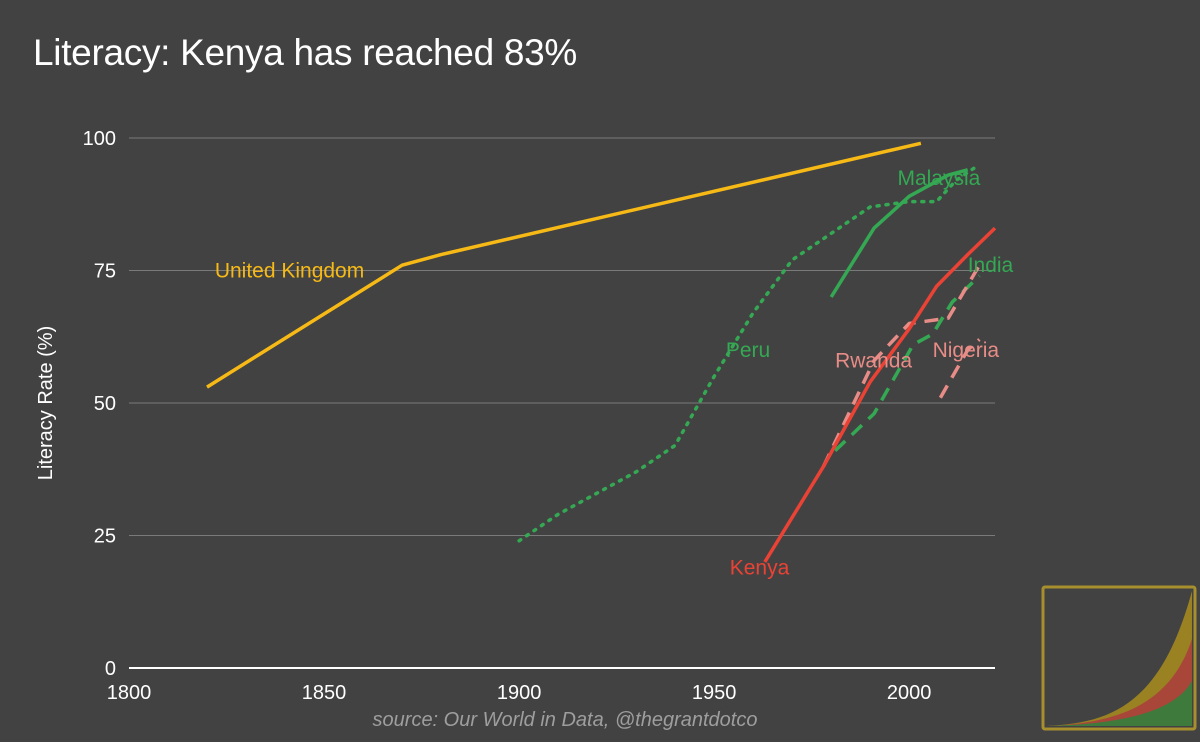 The height and width of the screenshot is (742, 1200). What do you see at coordinates (714, 693) in the screenshot?
I see `x-tick-label: 1950` at bounding box center [714, 693].